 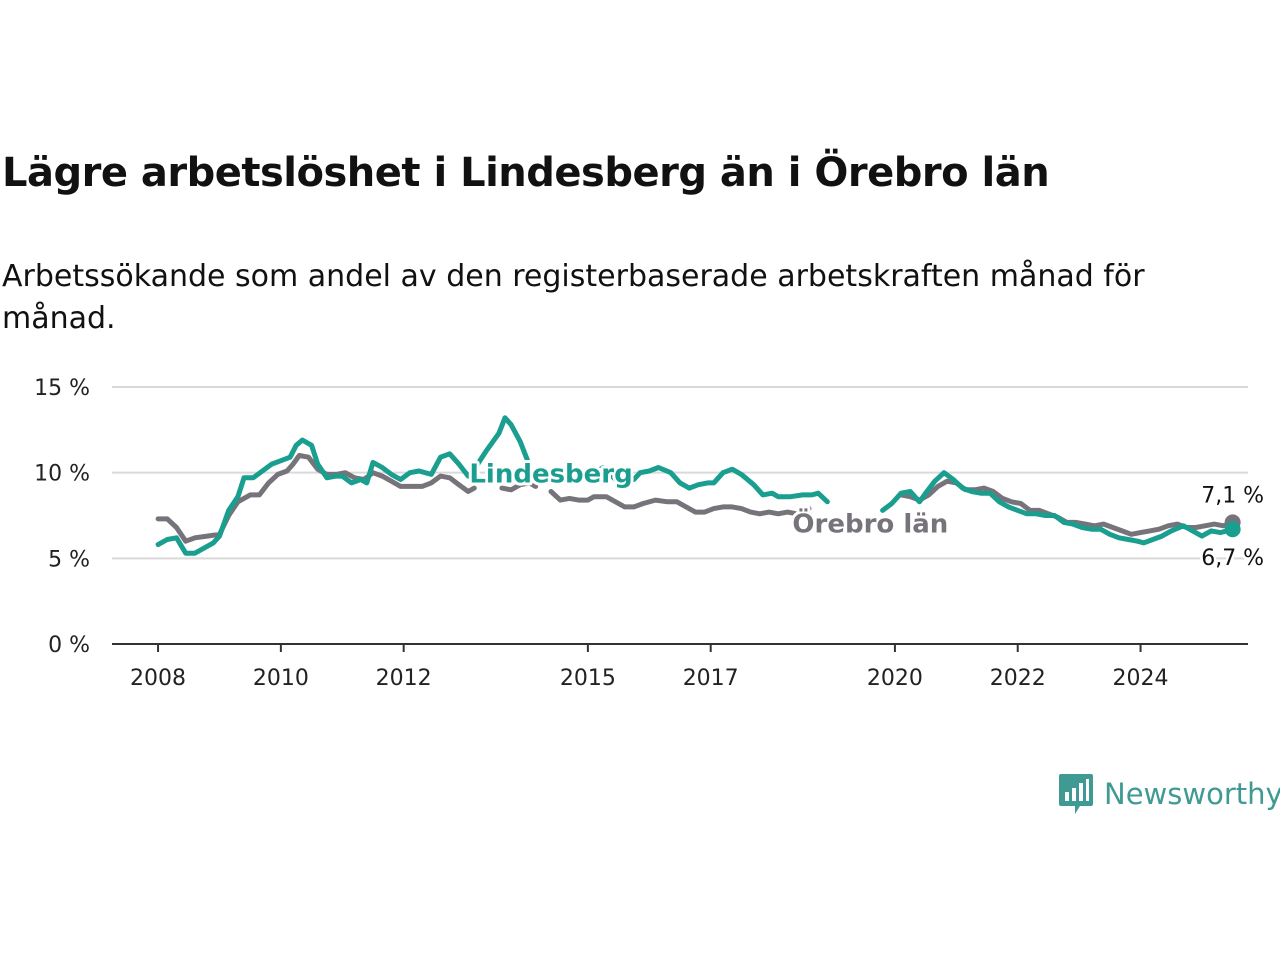 I want to click on series-label-orebro-lan: Örebro län, so click(x=870, y=522).